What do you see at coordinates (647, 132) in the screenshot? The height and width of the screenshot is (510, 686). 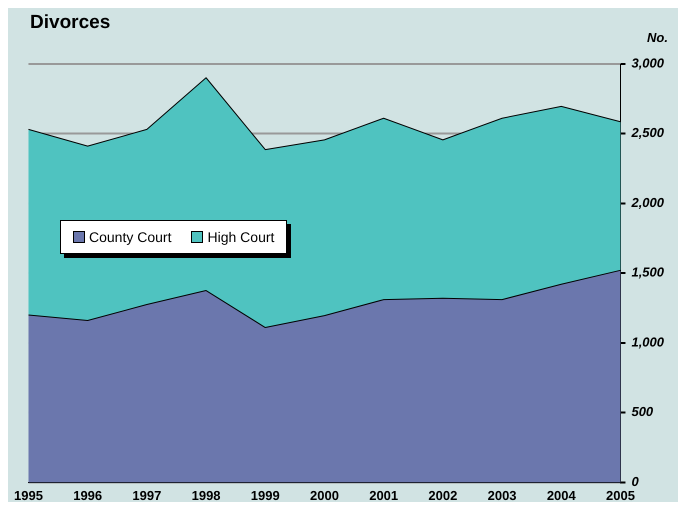 I see `y-tick-label: 2,500` at bounding box center [647, 132].